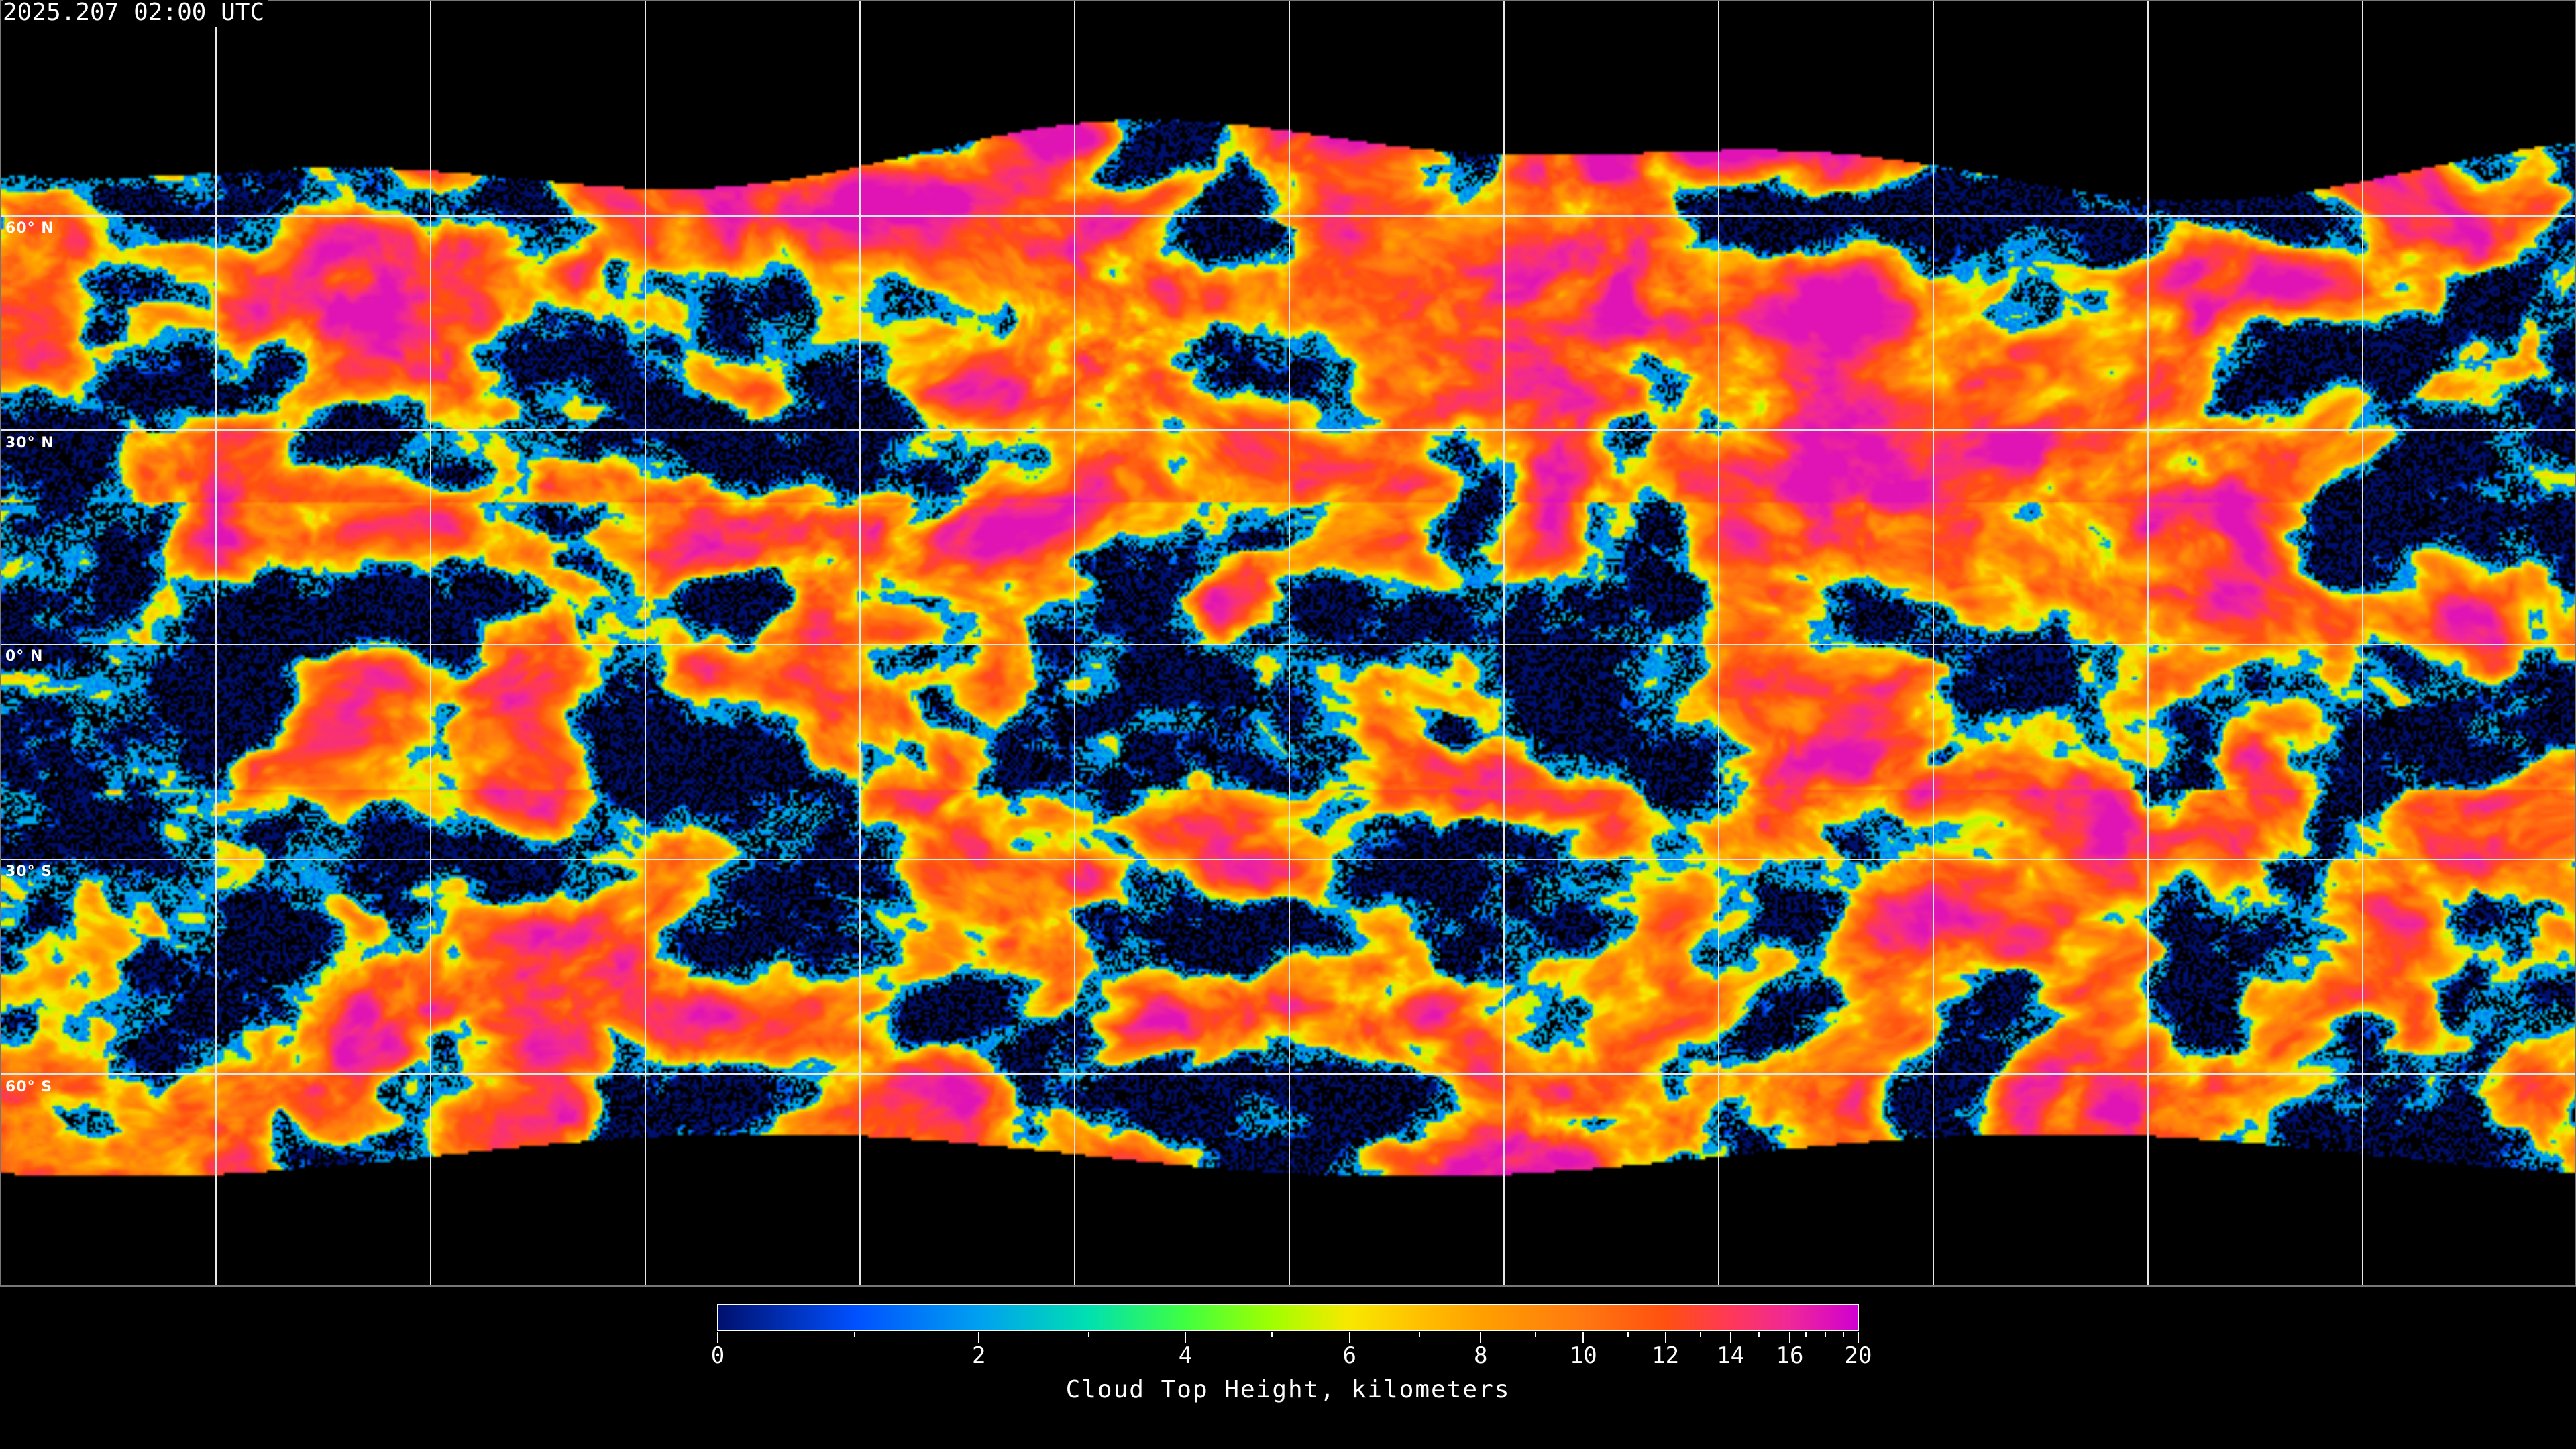 Image resolution: width=2576 pixels, height=1449 pixels. What do you see at coordinates (1288, 1317) in the screenshot?
I see `colorbar` at bounding box center [1288, 1317].